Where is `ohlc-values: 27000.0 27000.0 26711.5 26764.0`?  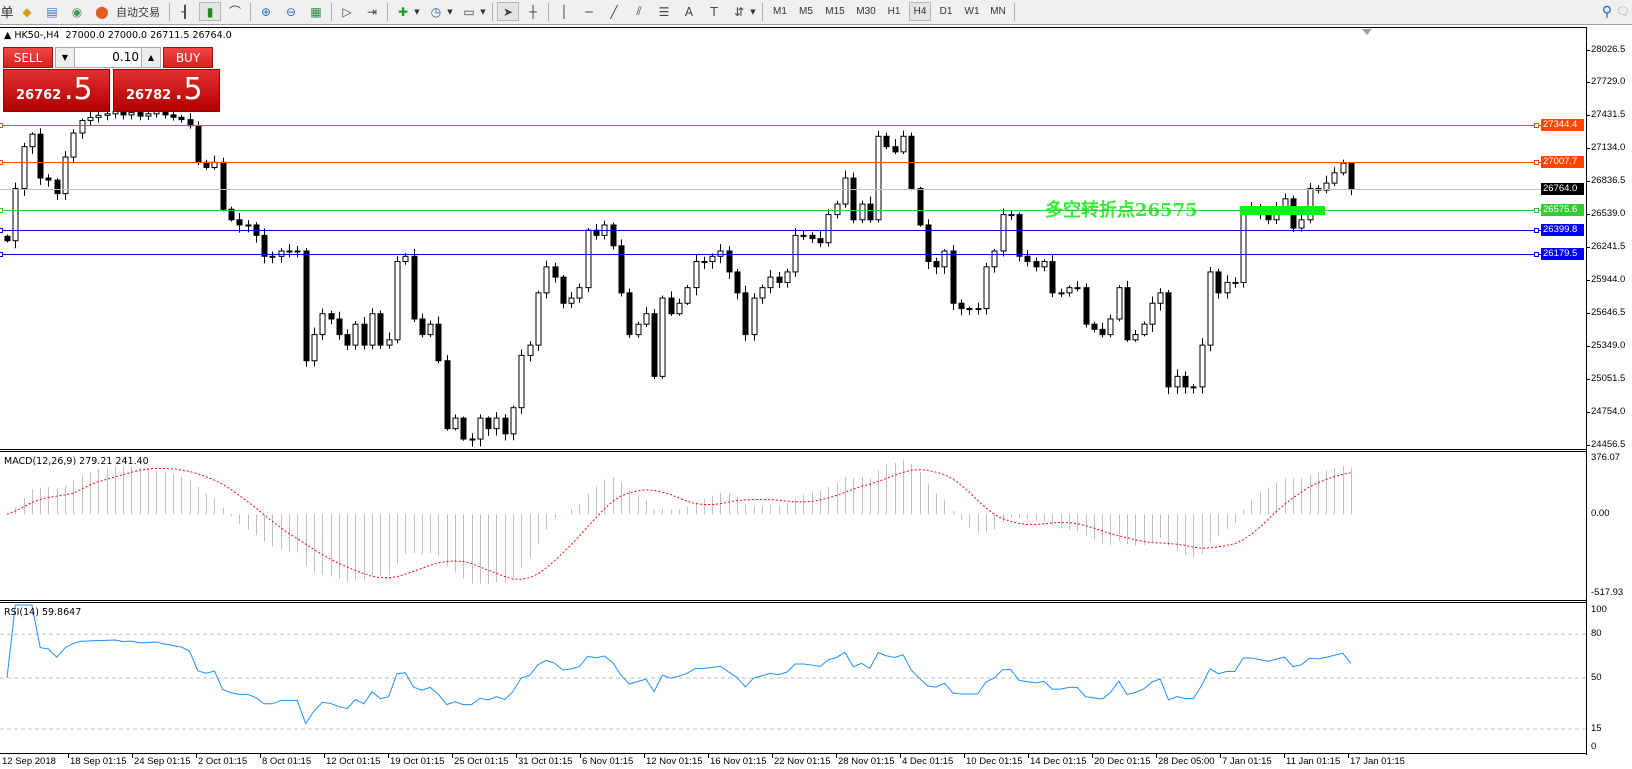 ohlc-values: 27000.0 27000.0 26711.5 26764.0 is located at coordinates (148, 35).